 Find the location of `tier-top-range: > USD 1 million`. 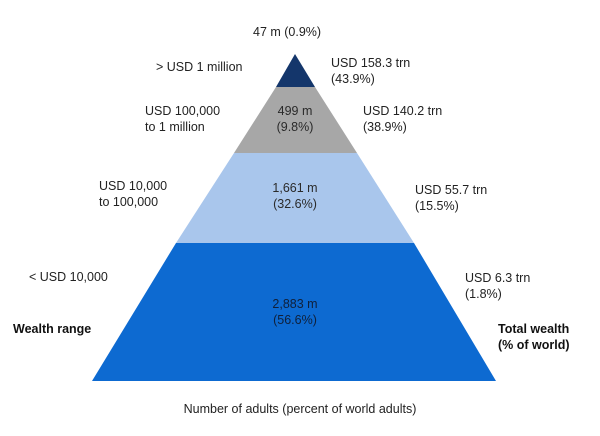

tier-top-range: > USD 1 million is located at coordinates (199, 67).